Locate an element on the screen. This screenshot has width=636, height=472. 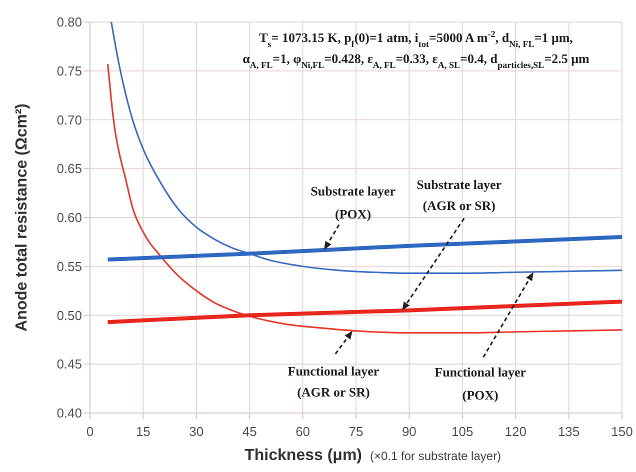
x-tick-label: 150 is located at coordinates (622, 432).